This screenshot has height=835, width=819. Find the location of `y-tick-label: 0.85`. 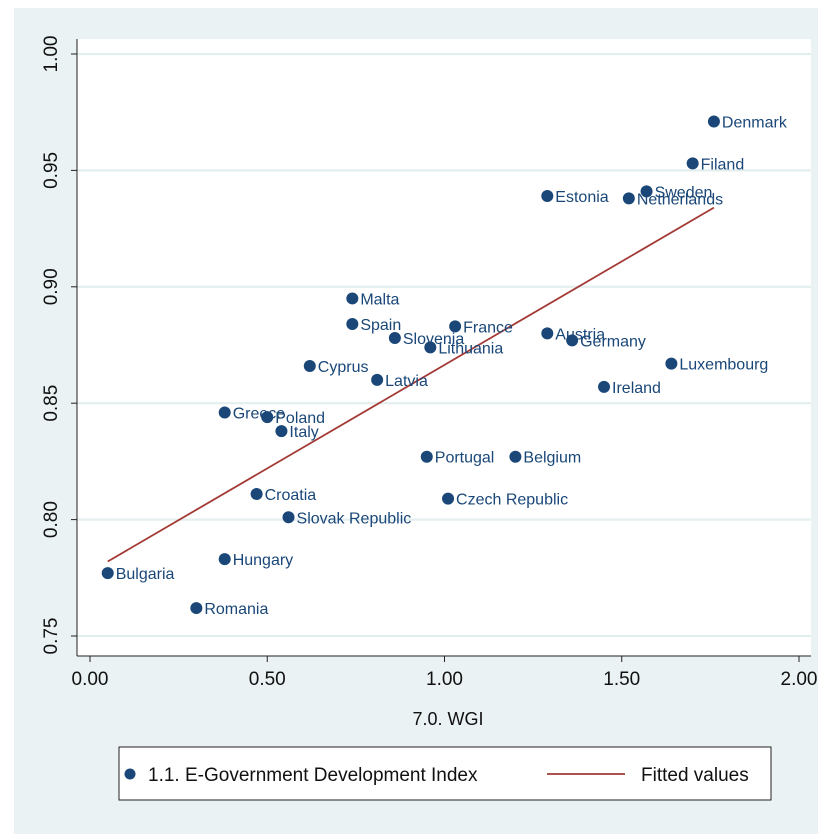

y-tick-label: 0.85 is located at coordinates (51, 403).